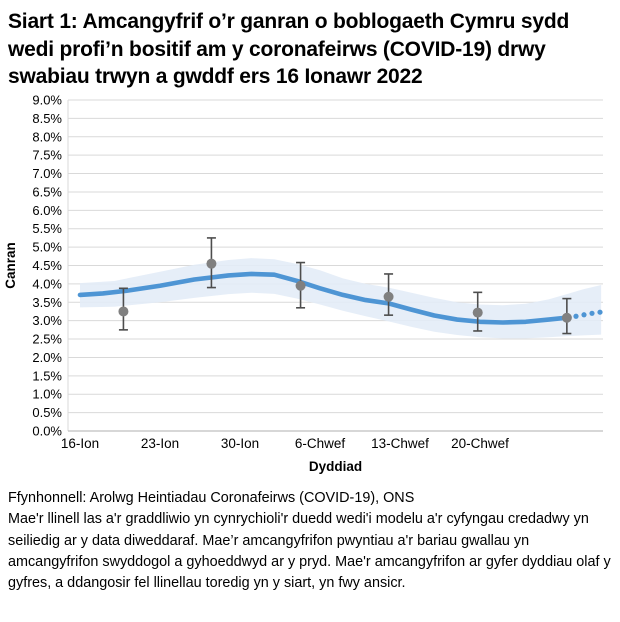 The height and width of the screenshot is (622, 620). Describe the element at coordinates (47, 302) in the screenshot. I see `y-tick-label: 3.5%` at that location.